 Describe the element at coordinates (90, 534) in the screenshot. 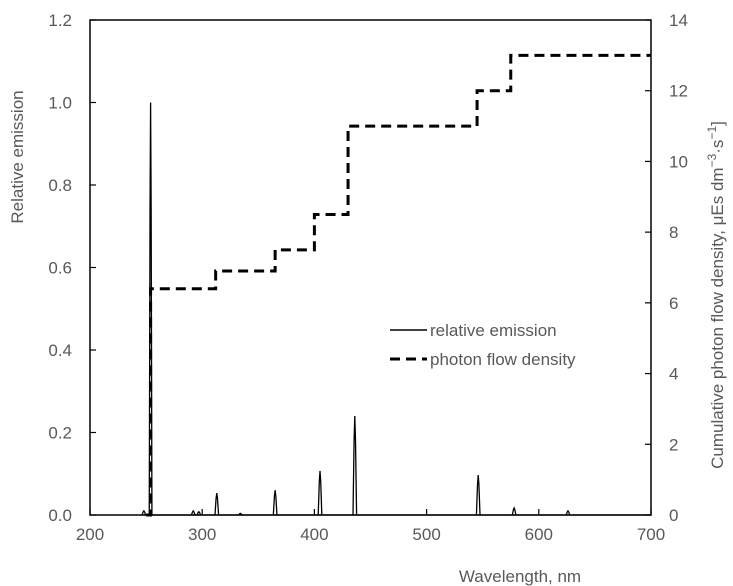

I see `x-tick-label: 200` at that location.